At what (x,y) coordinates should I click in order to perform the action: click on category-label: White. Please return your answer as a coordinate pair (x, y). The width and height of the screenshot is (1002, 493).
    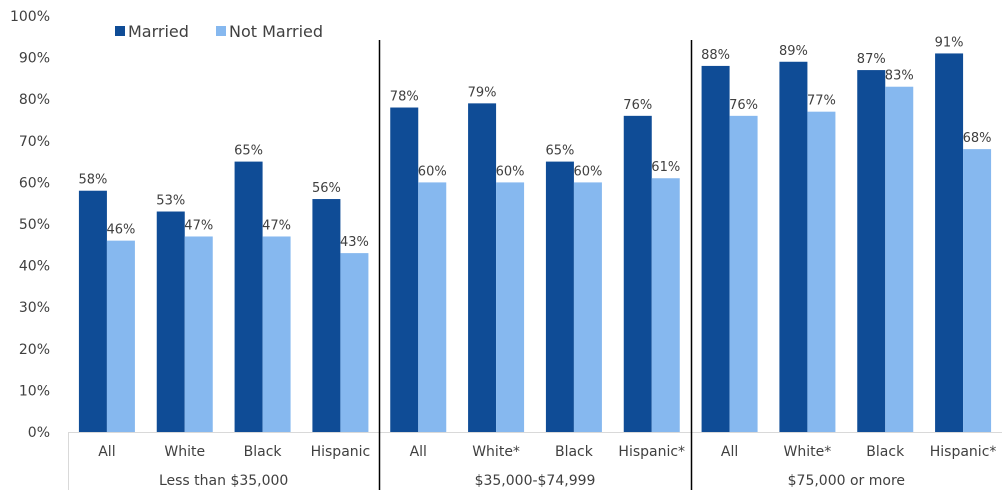
    Looking at the image, I should click on (184, 452).